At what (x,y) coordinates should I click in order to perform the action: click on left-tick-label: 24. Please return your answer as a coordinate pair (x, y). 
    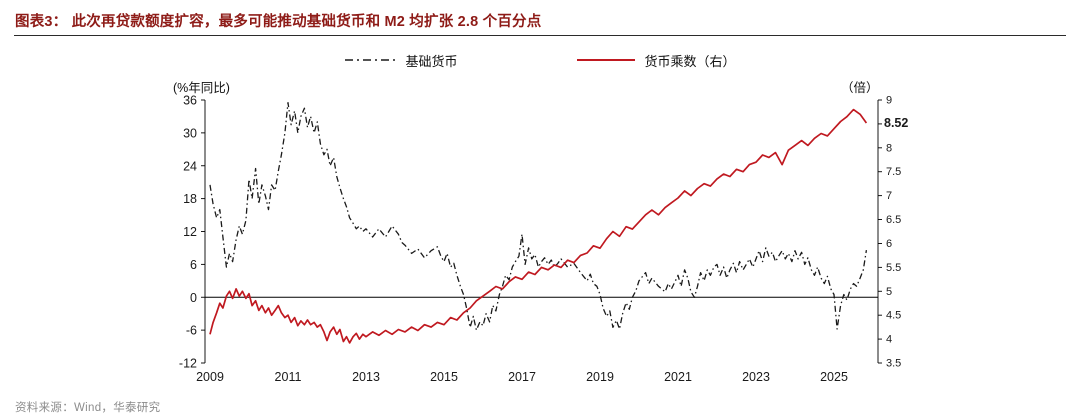
    Looking at the image, I should click on (190, 166).